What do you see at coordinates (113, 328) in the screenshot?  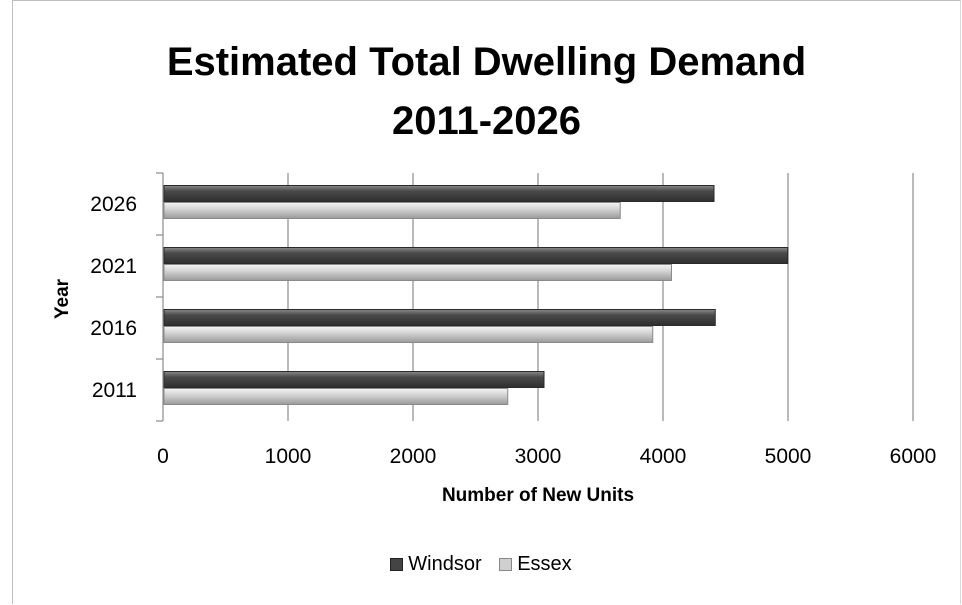 I see `y-tick-label: 2016` at bounding box center [113, 328].